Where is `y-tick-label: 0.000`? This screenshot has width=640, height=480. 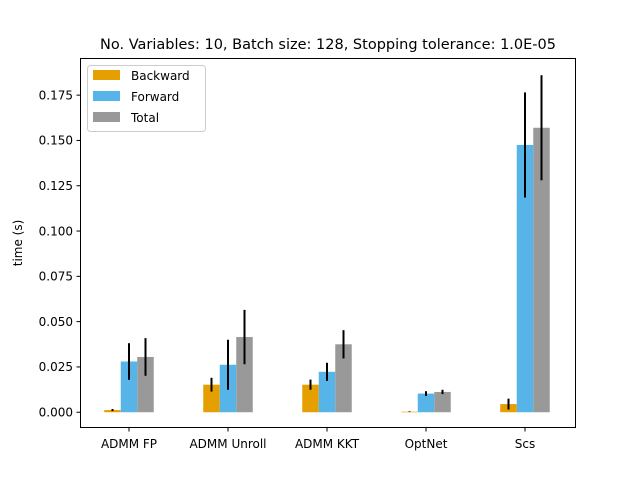 y-tick-label: 0.000 is located at coordinates (56, 413).